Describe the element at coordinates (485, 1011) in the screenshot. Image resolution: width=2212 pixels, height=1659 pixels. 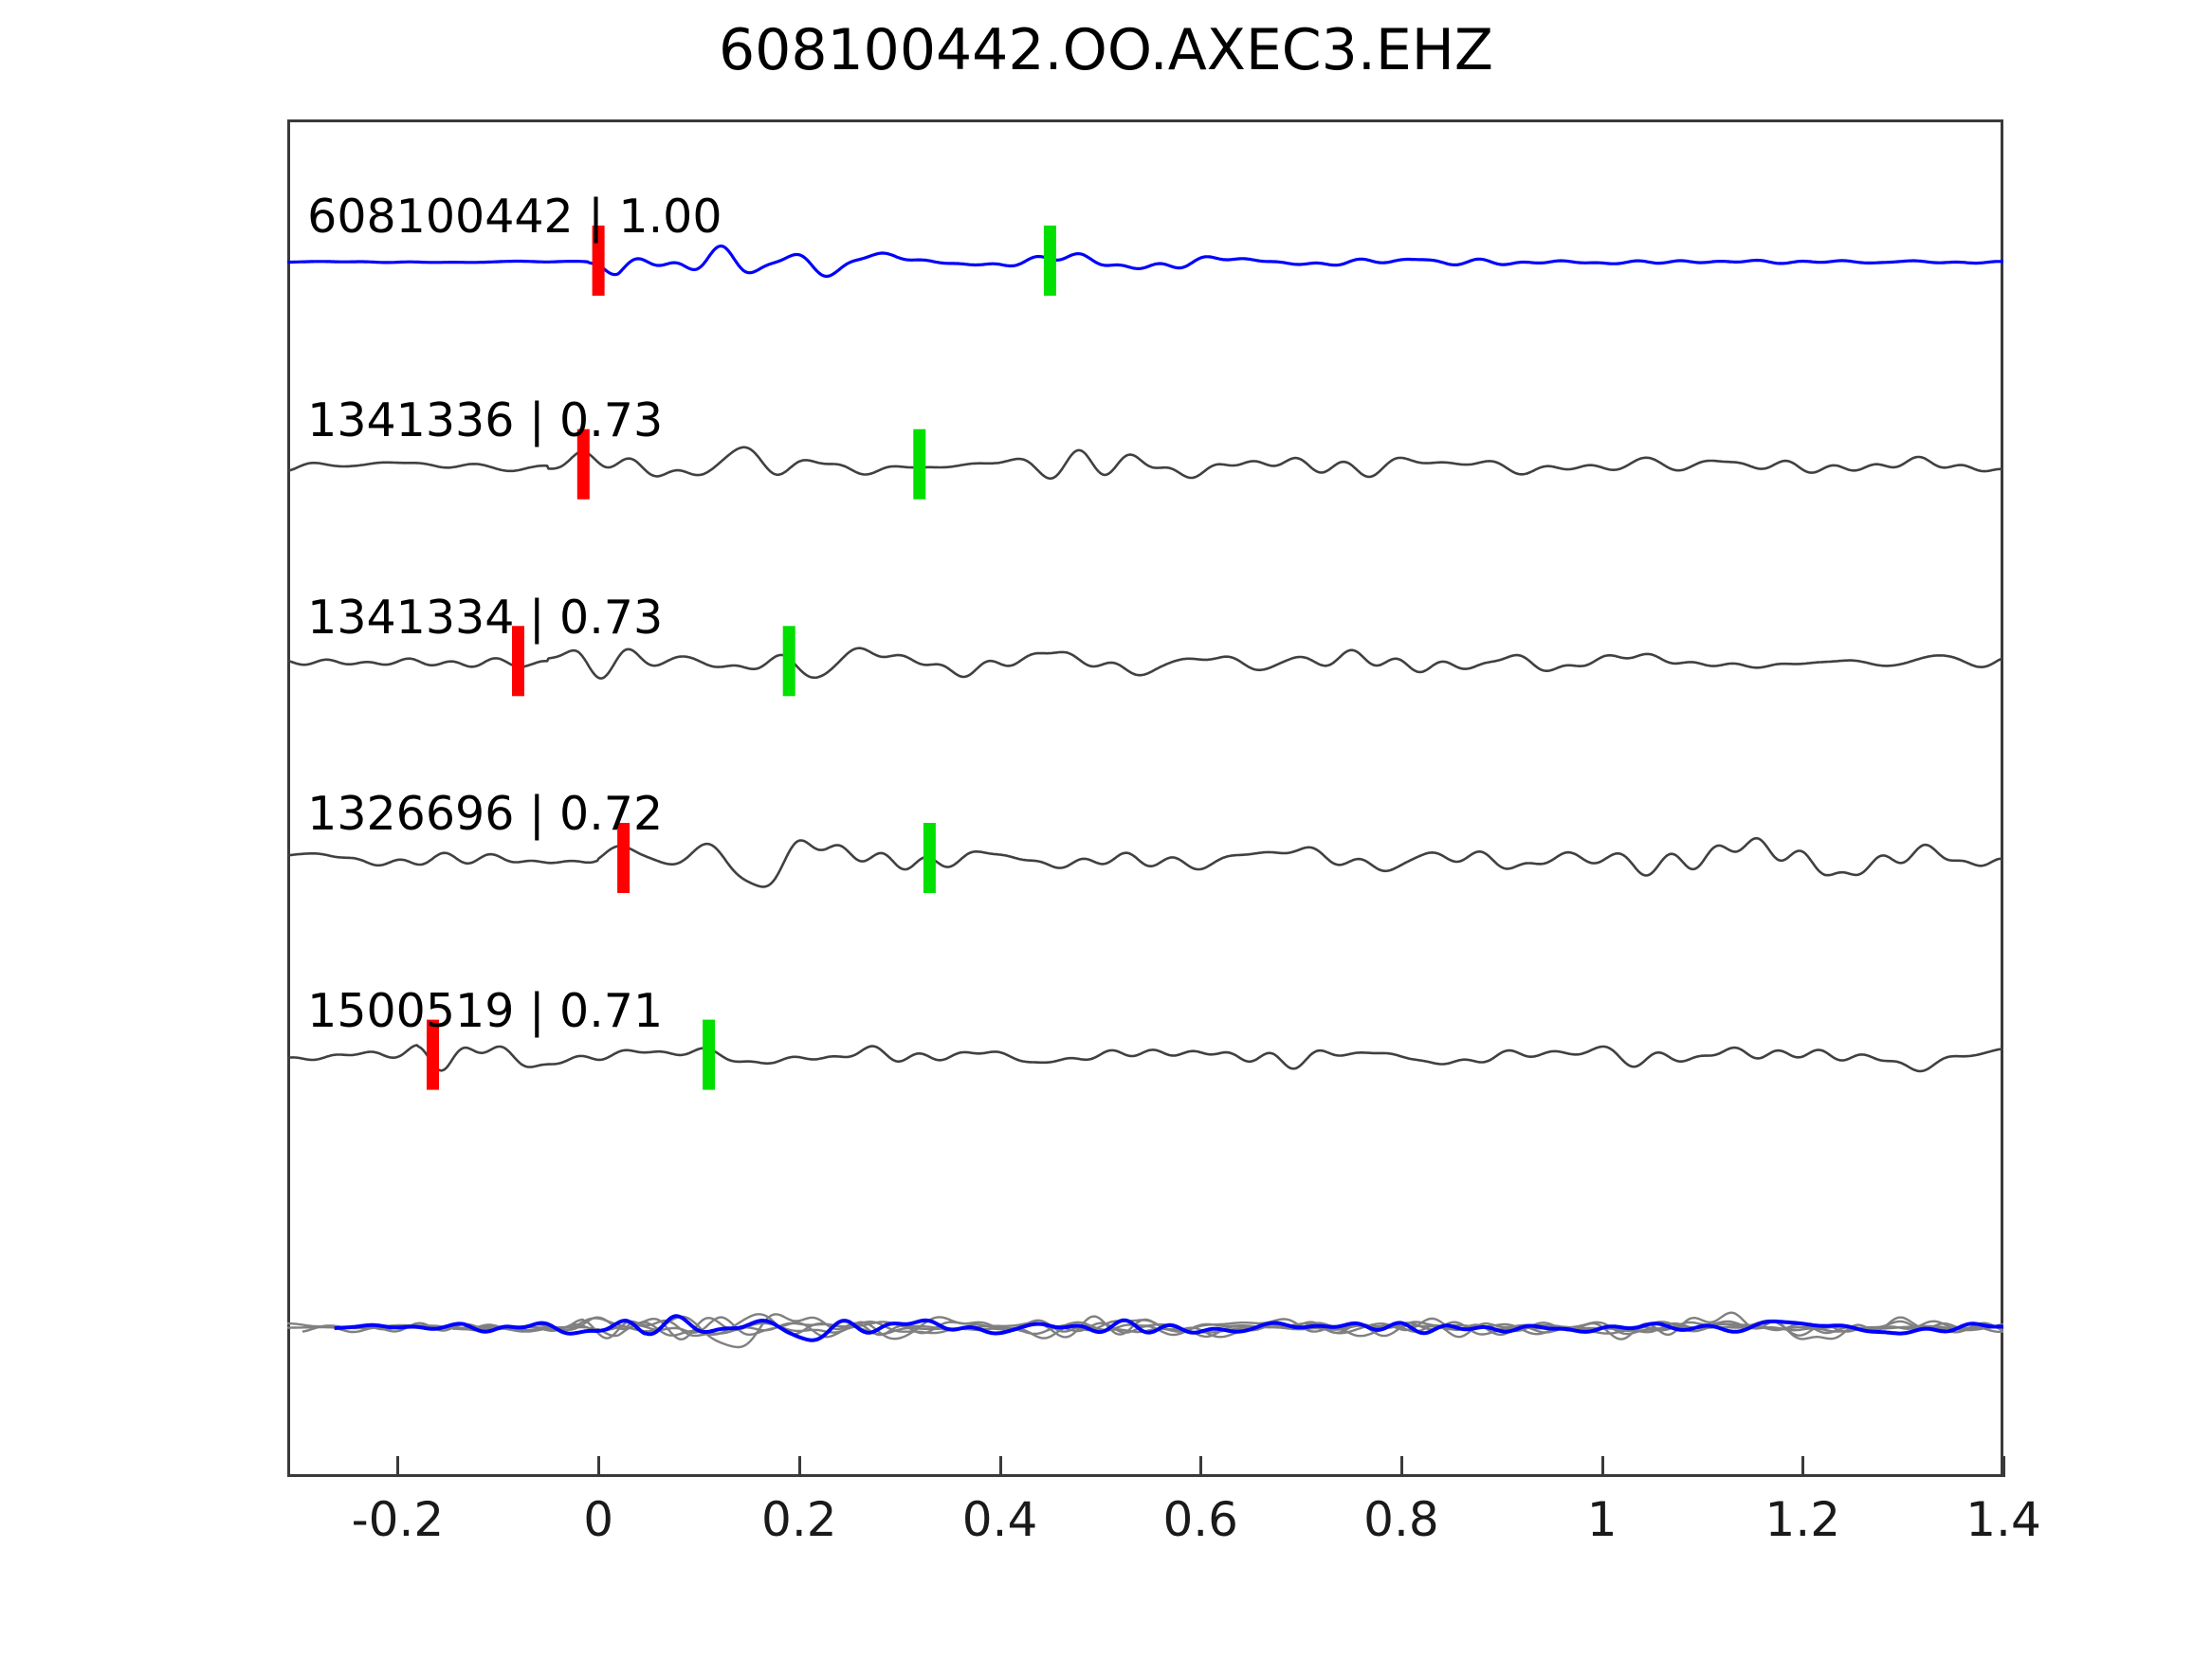
I see `trace-label-1500519: 1500519 | 0.71` at that location.